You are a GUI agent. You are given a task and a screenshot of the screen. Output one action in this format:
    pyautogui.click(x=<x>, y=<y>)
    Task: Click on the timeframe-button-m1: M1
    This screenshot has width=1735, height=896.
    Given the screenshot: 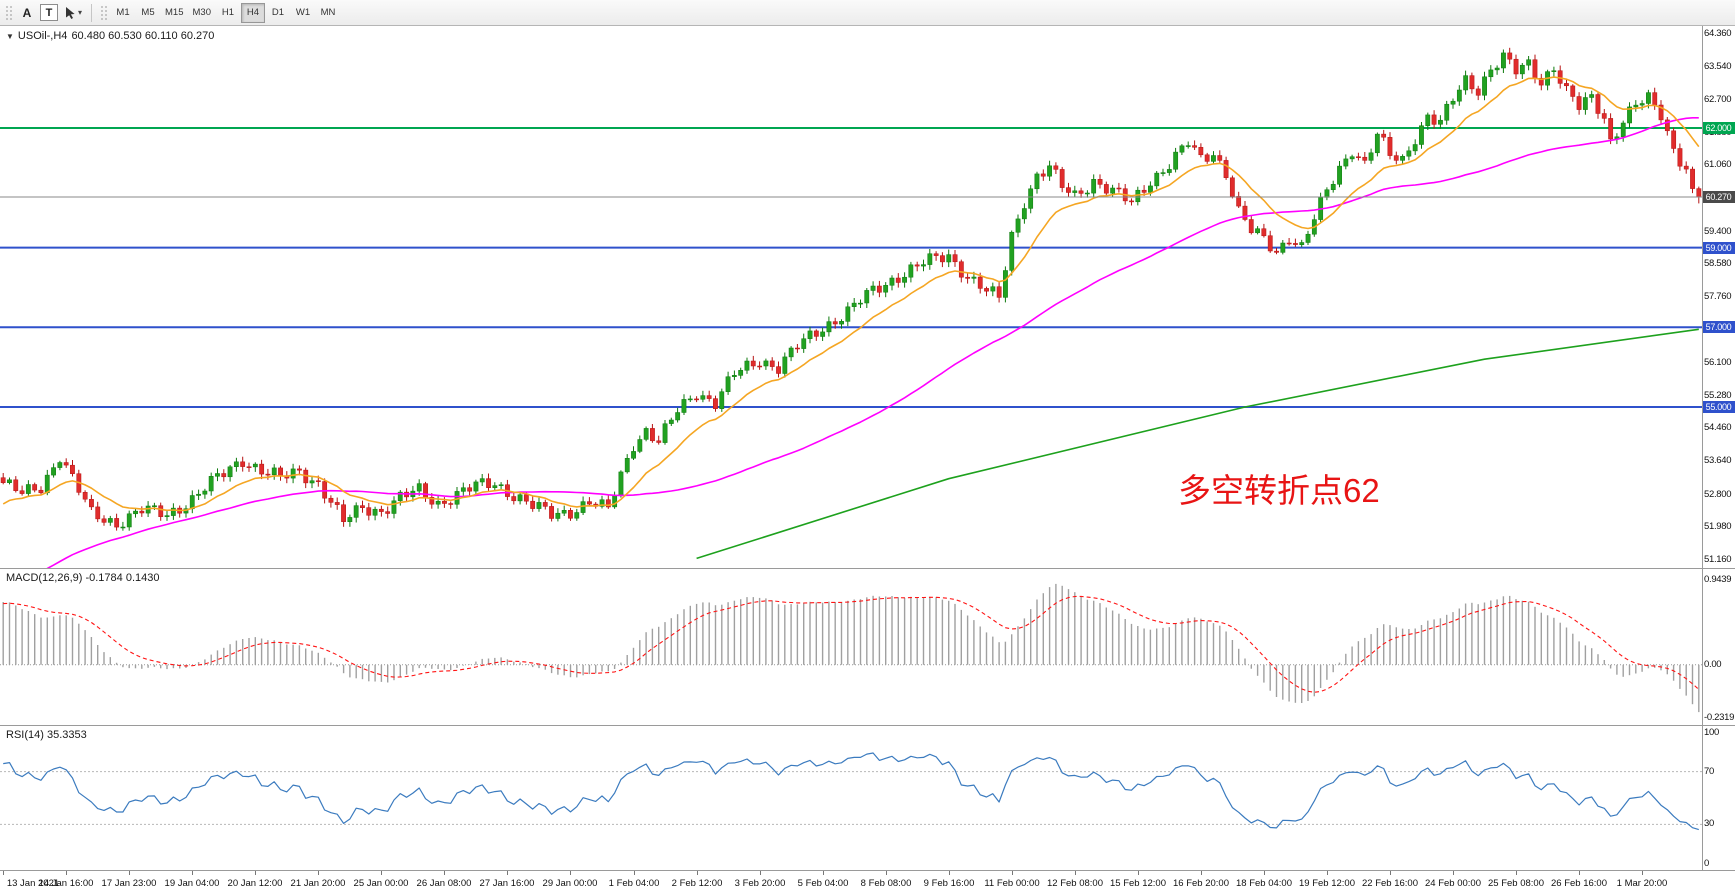 What is the action you would take?
    pyautogui.click(x=123, y=13)
    